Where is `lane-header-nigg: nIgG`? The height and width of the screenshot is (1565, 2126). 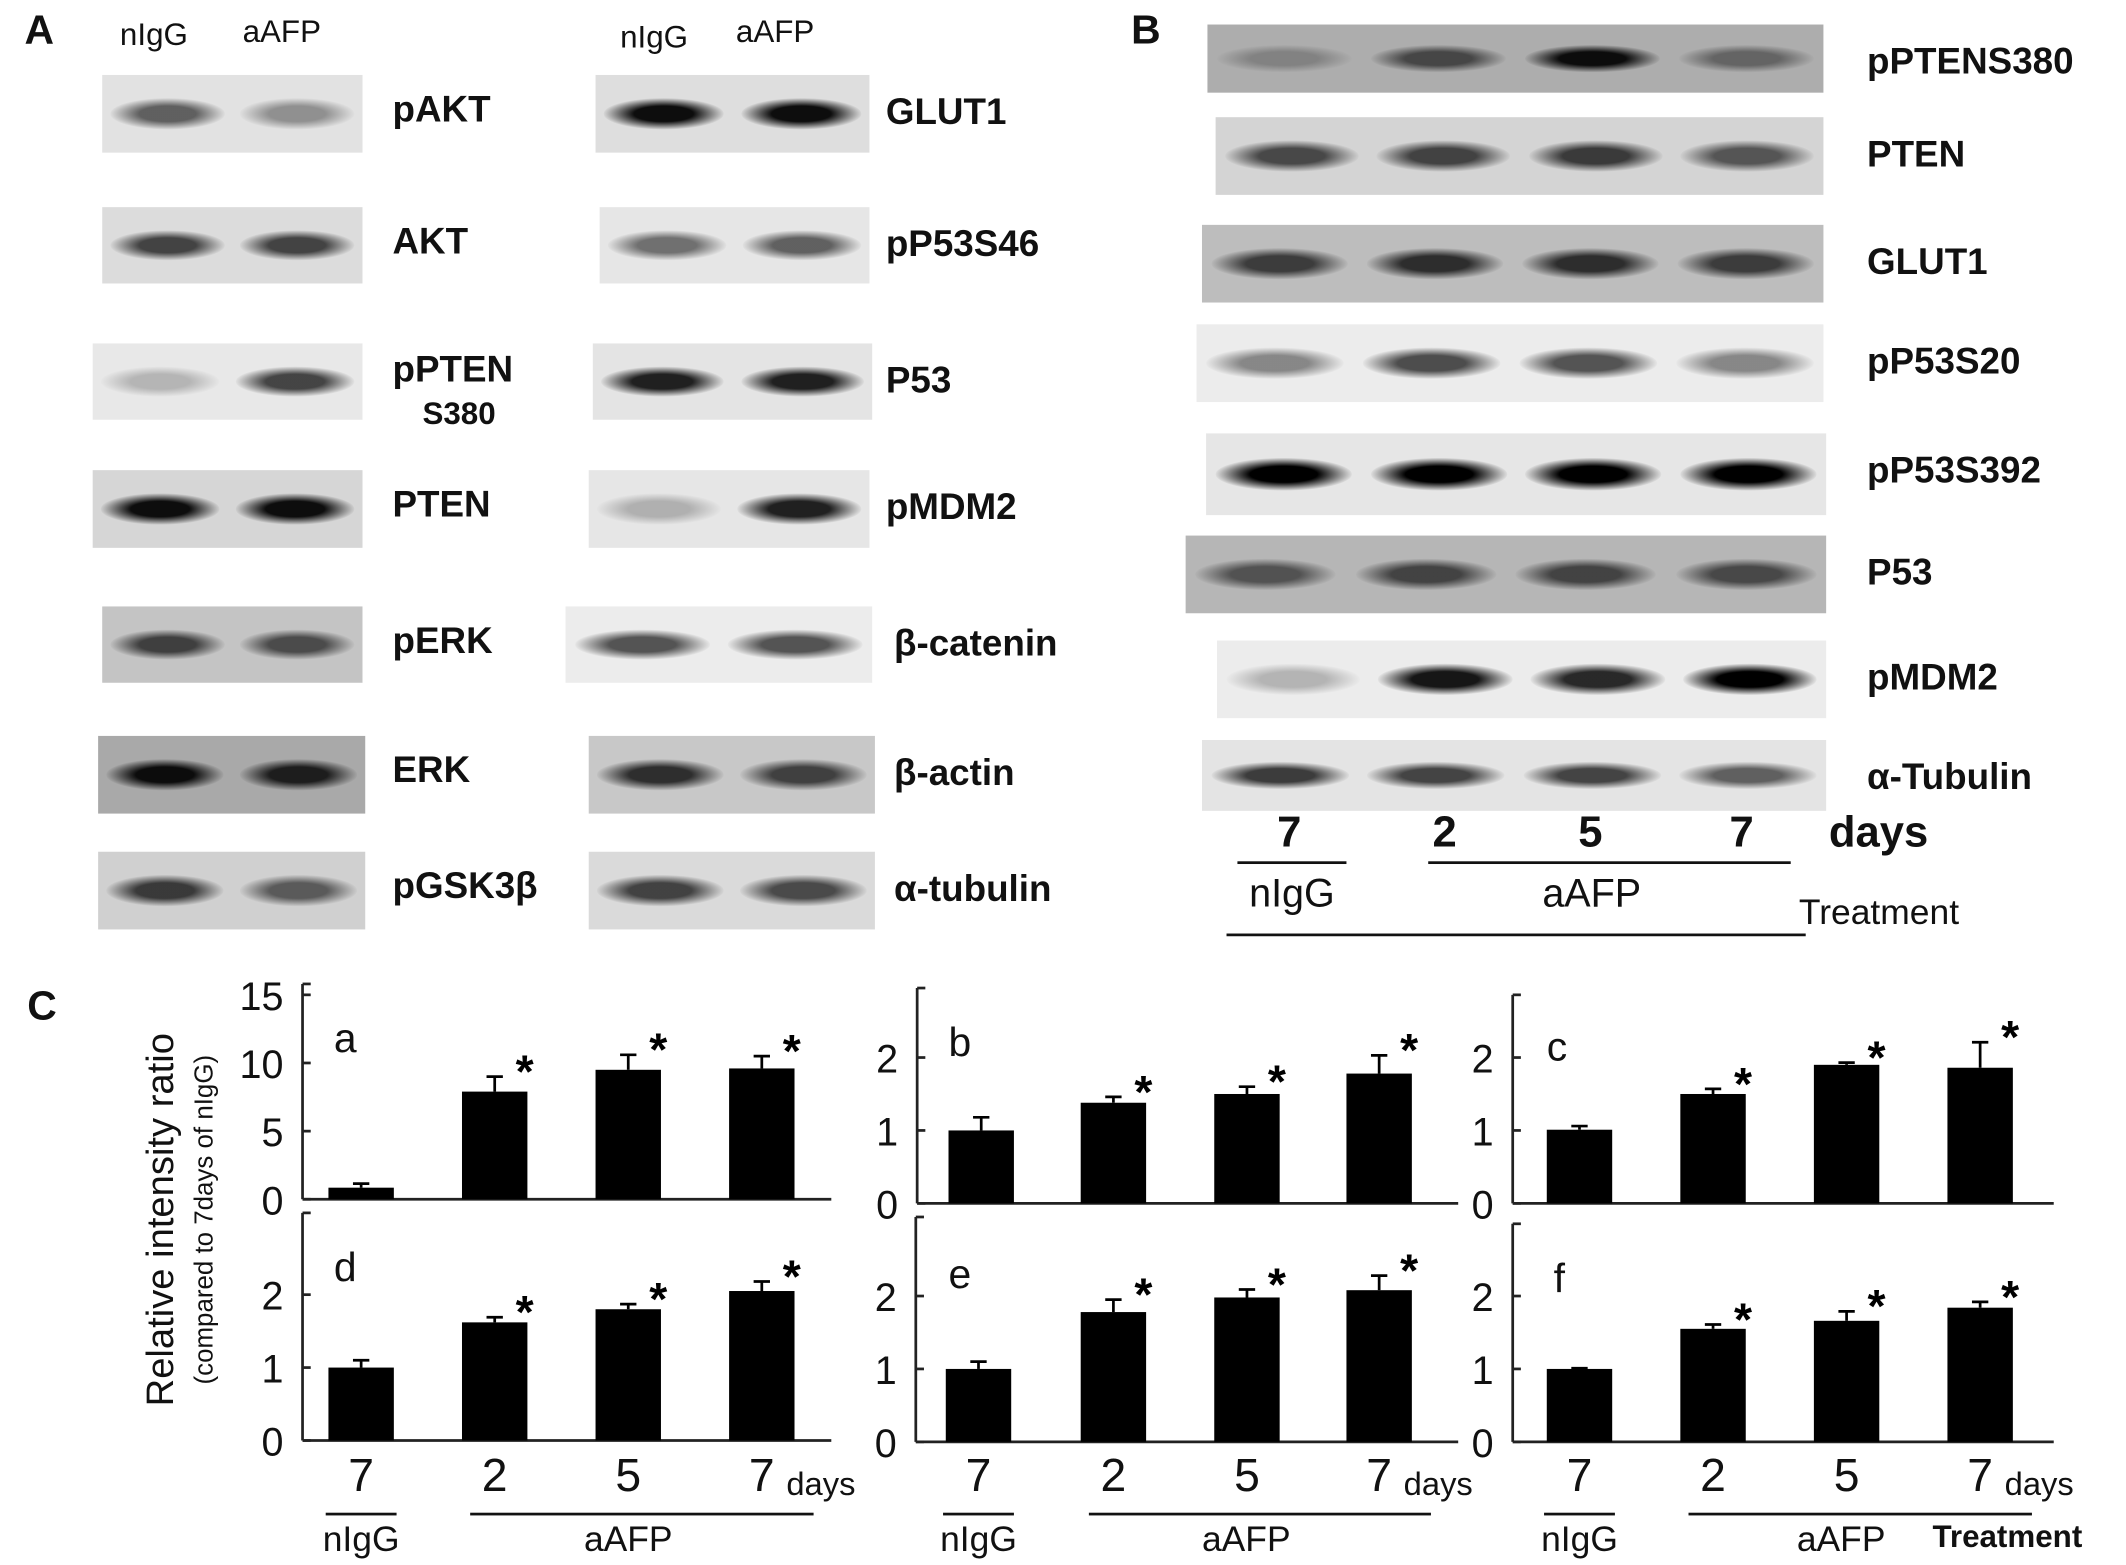 lane-header-nigg: nIgG is located at coordinates (654, 37).